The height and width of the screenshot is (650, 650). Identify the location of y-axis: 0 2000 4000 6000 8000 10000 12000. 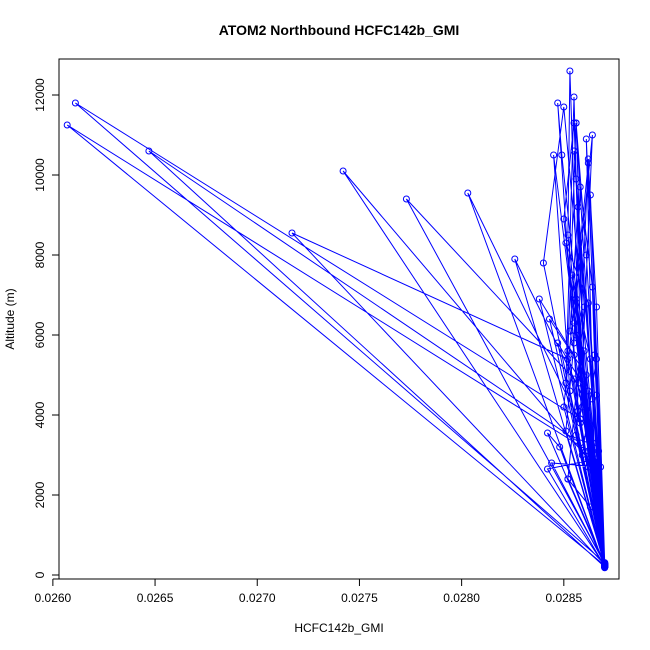
(46, 328).